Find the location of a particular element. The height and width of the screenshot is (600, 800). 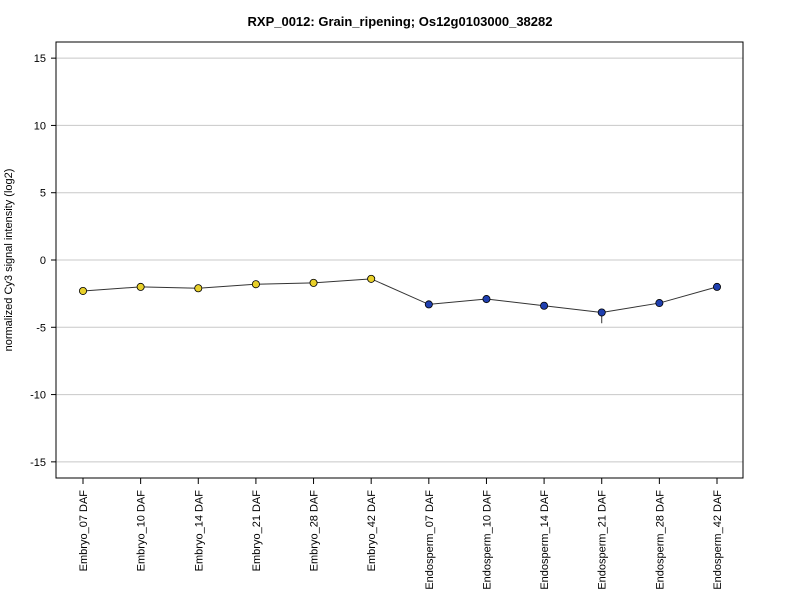

x-tick-label: Embryo_42 DAF is located at coordinates (372, 531).